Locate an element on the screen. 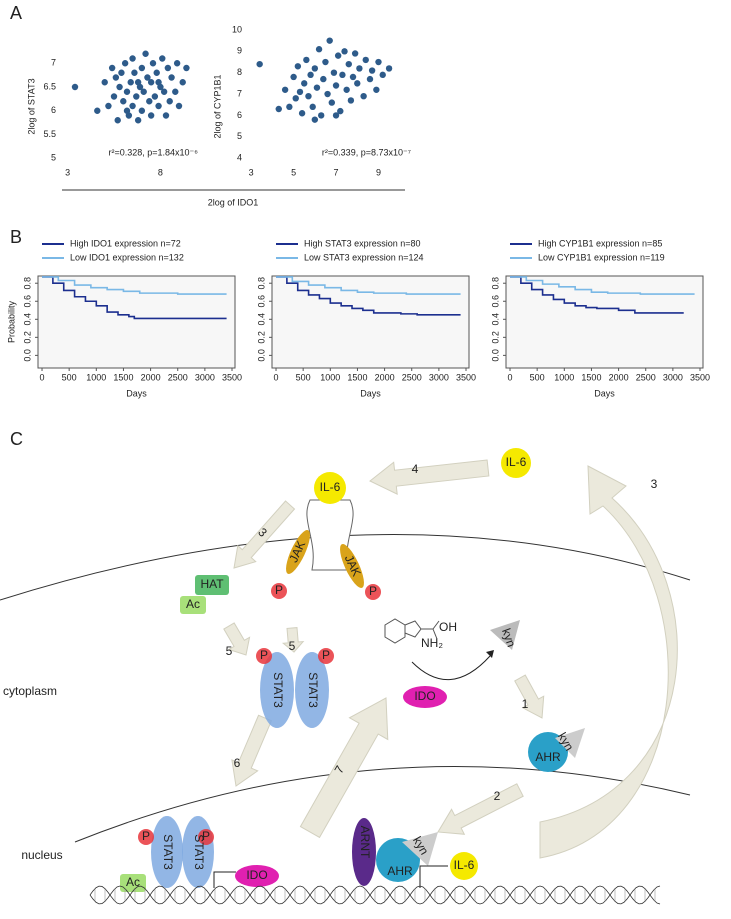 This screenshot has height=919, width=731. diagram-label: HAT is located at coordinates (212, 584).